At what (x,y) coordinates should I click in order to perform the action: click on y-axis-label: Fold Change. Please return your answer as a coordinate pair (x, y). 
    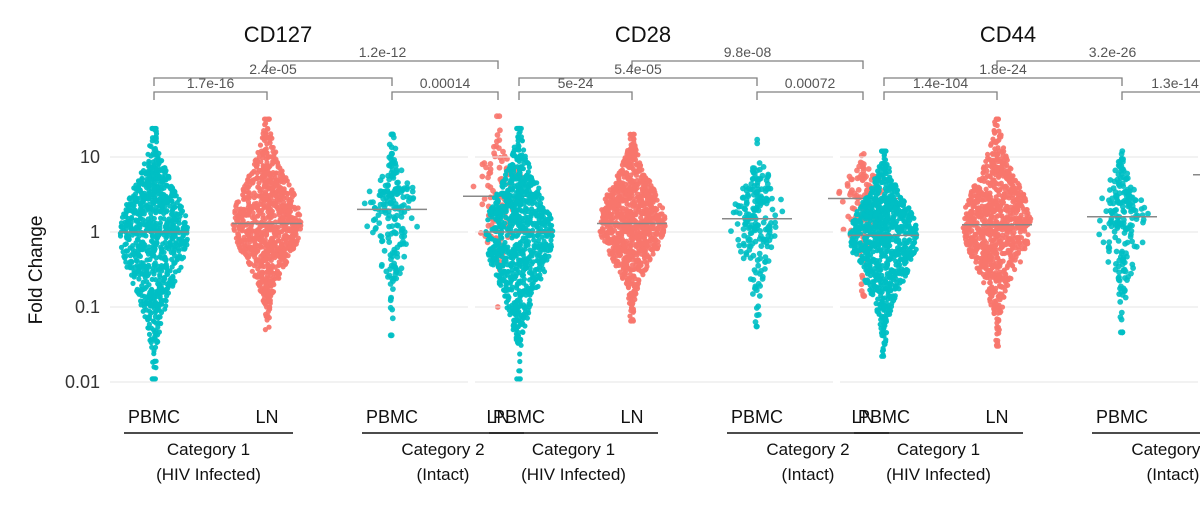
    Looking at the image, I should click on (36, 270).